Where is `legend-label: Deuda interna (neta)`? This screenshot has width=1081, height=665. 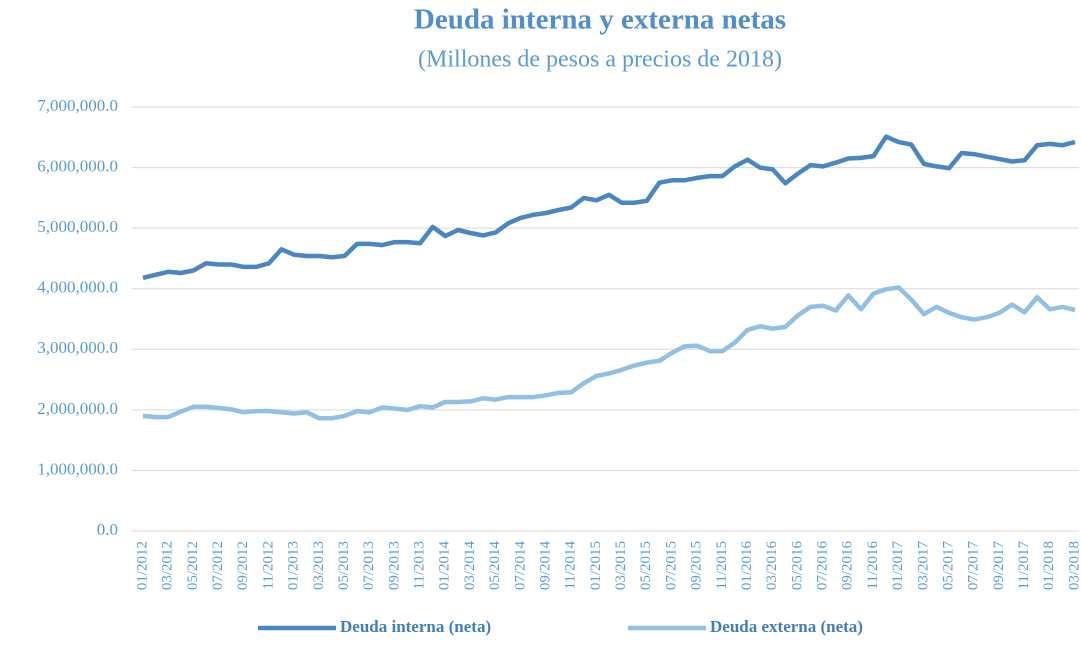
legend-label: Deuda interna (neta) is located at coordinates (415, 626).